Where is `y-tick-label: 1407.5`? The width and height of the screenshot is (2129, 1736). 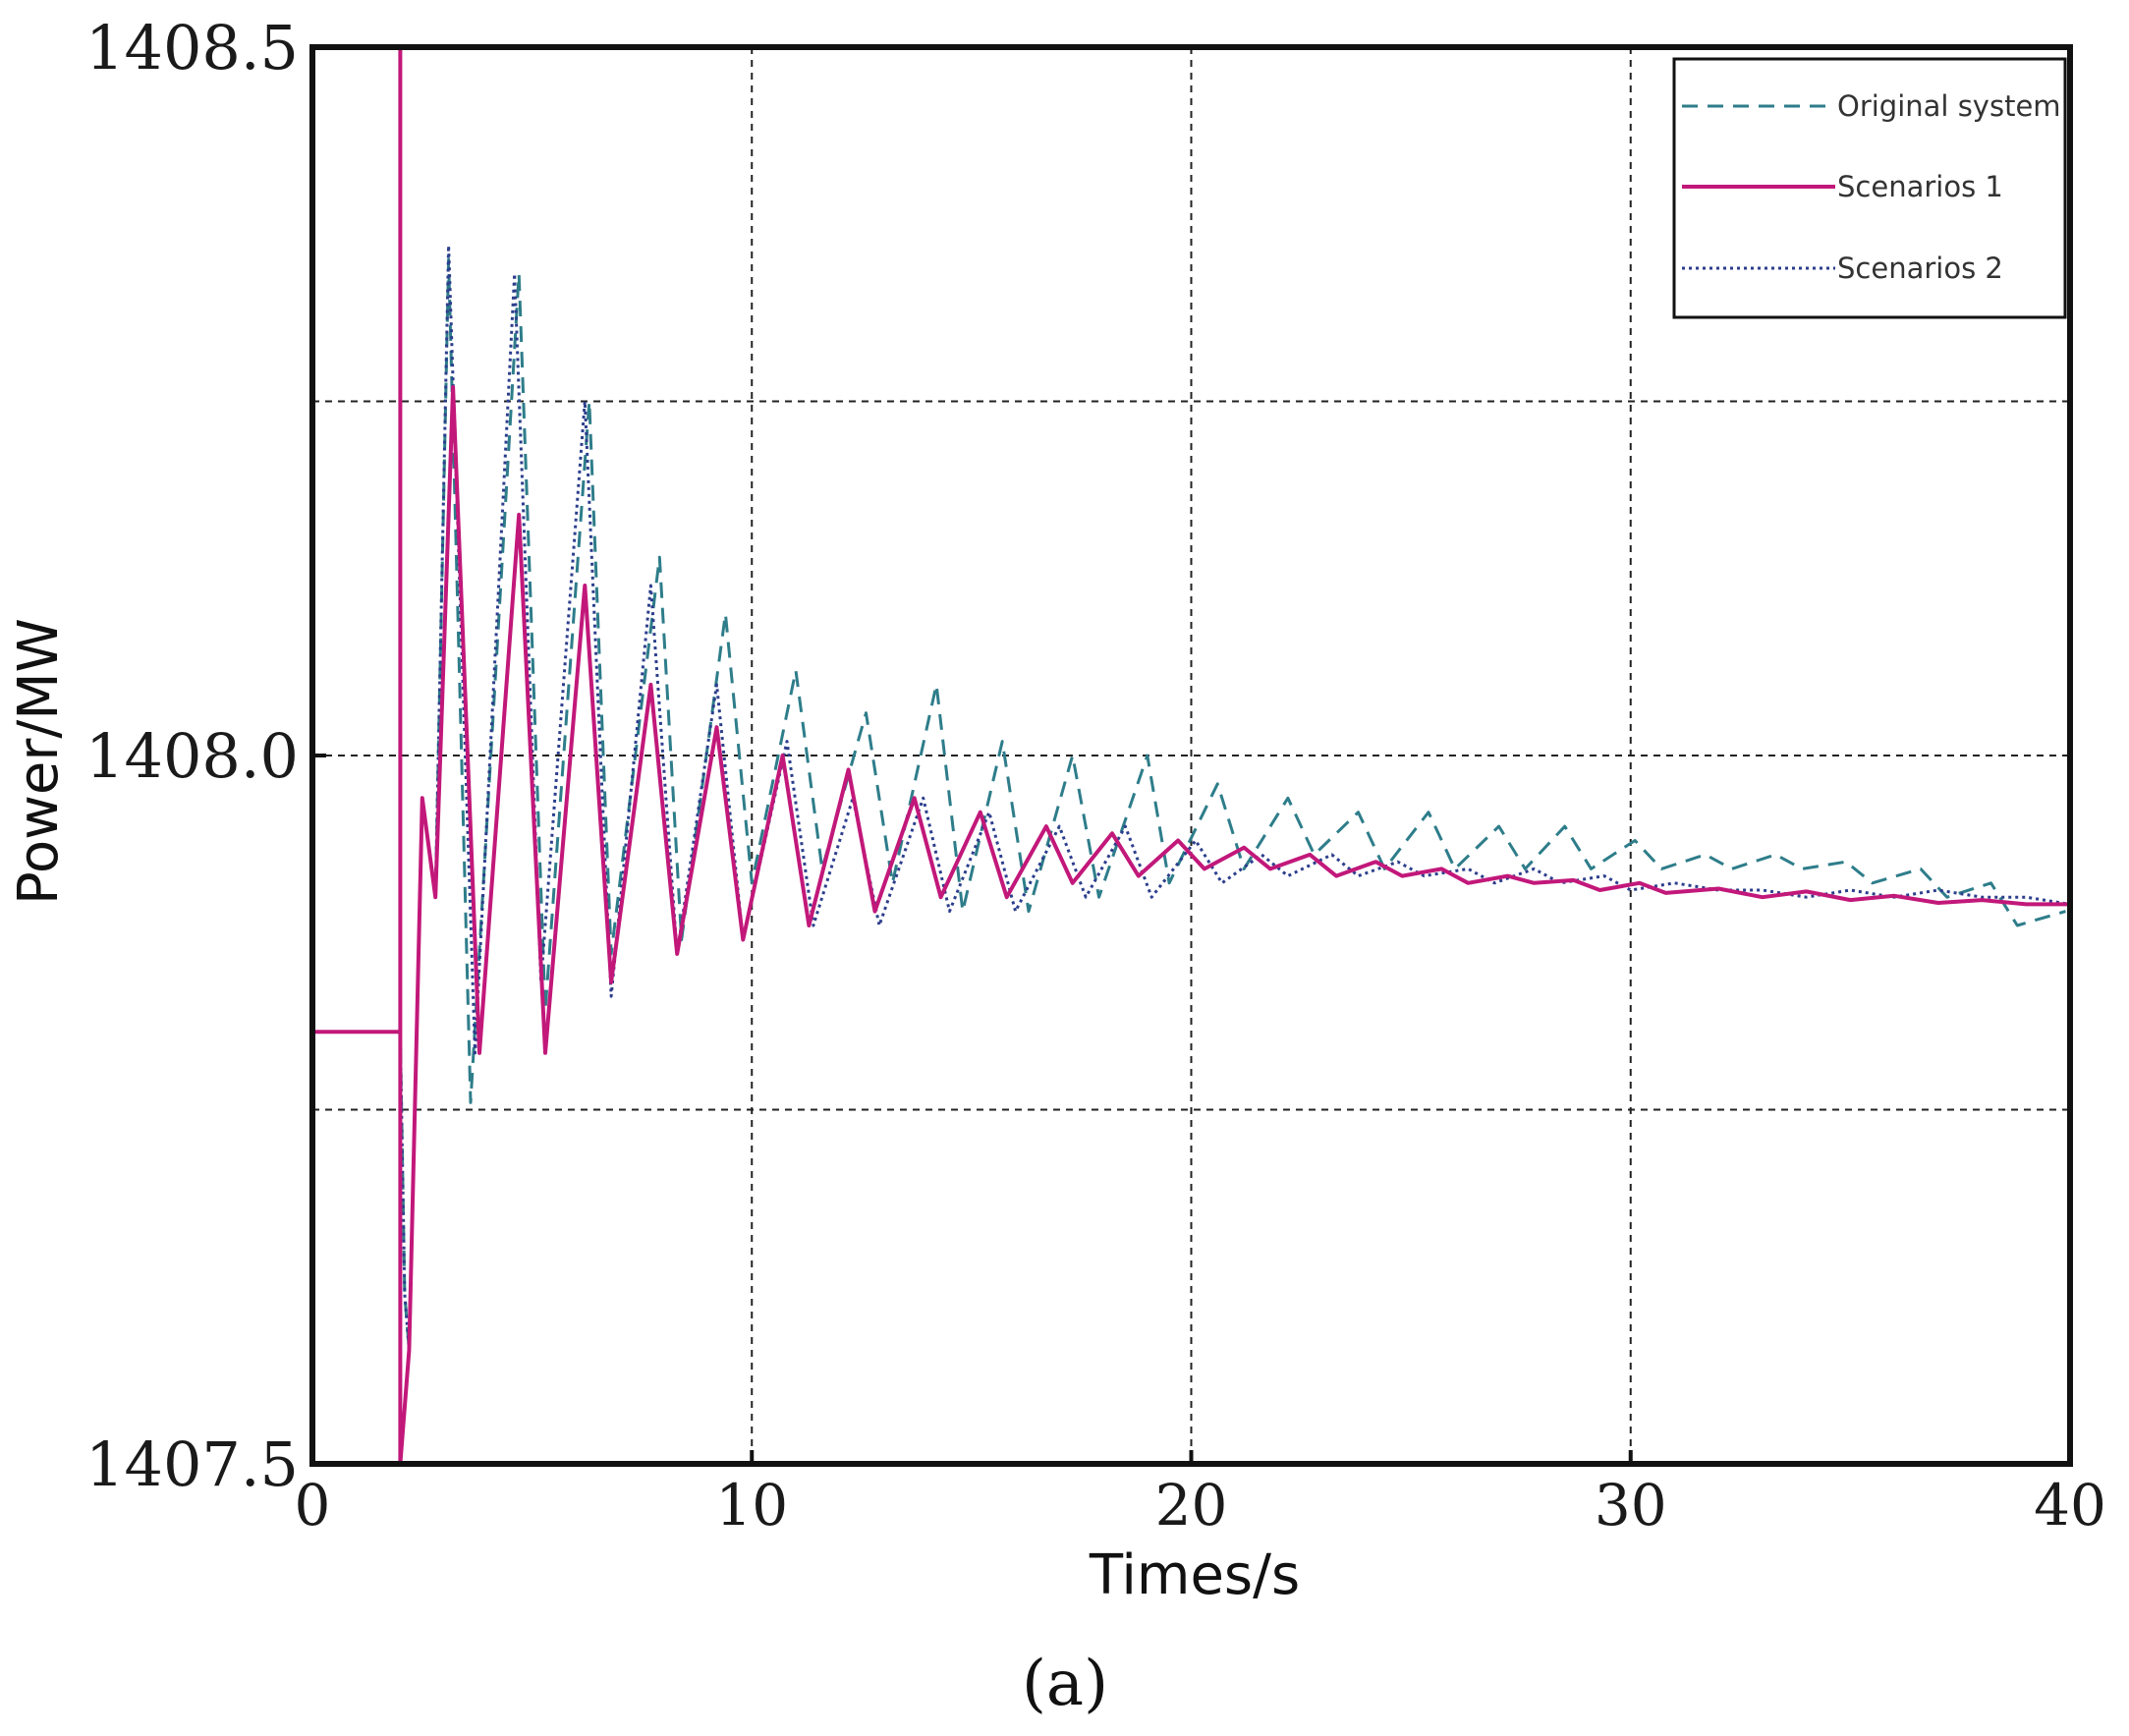
y-tick-label: 1407.5 is located at coordinates (192, 1464).